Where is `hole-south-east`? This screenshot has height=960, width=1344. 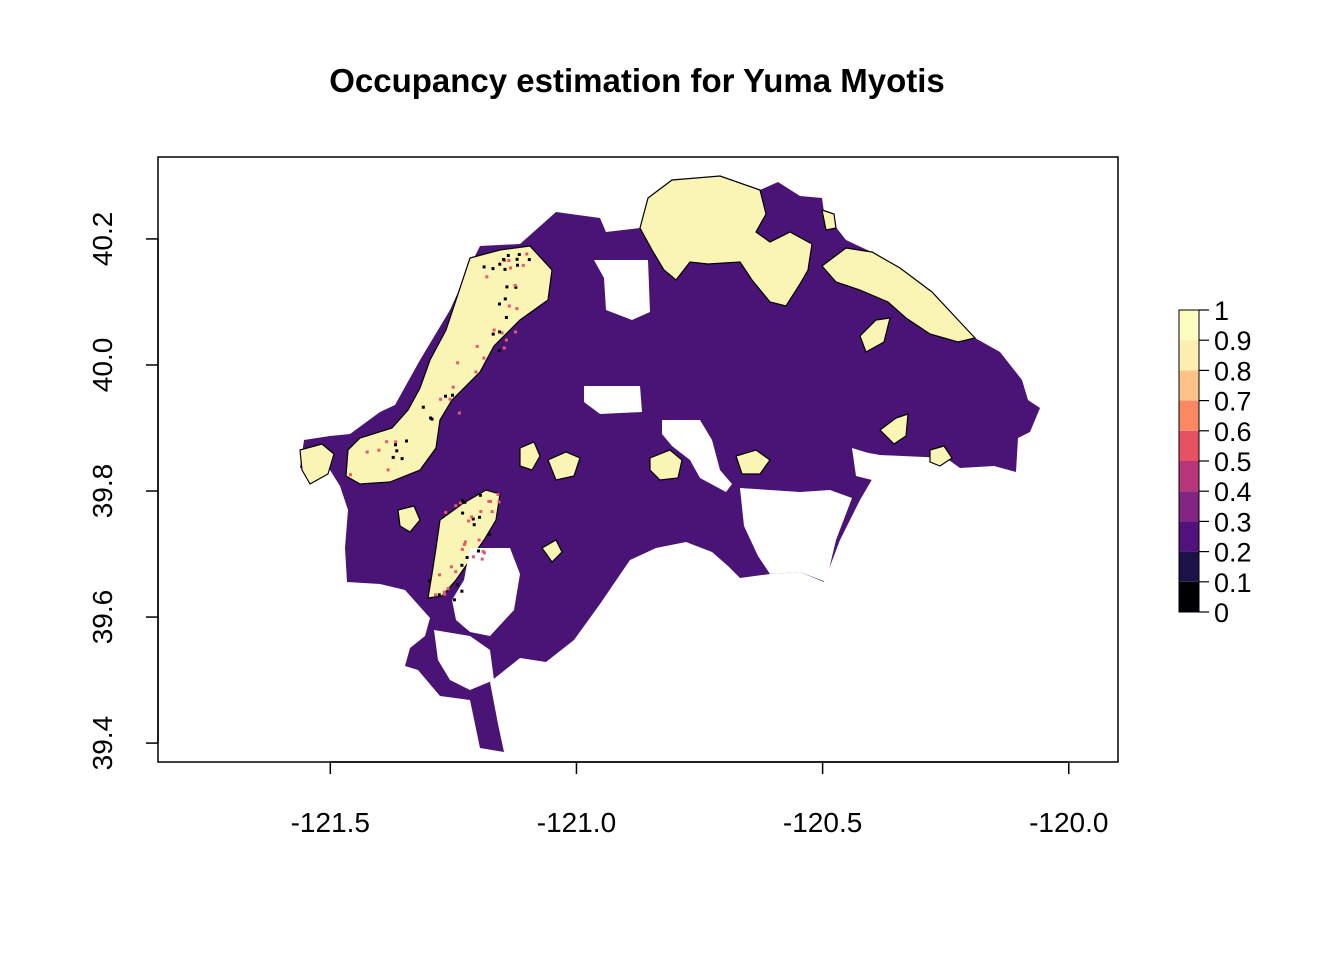
hole-south-east is located at coordinates (796, 535).